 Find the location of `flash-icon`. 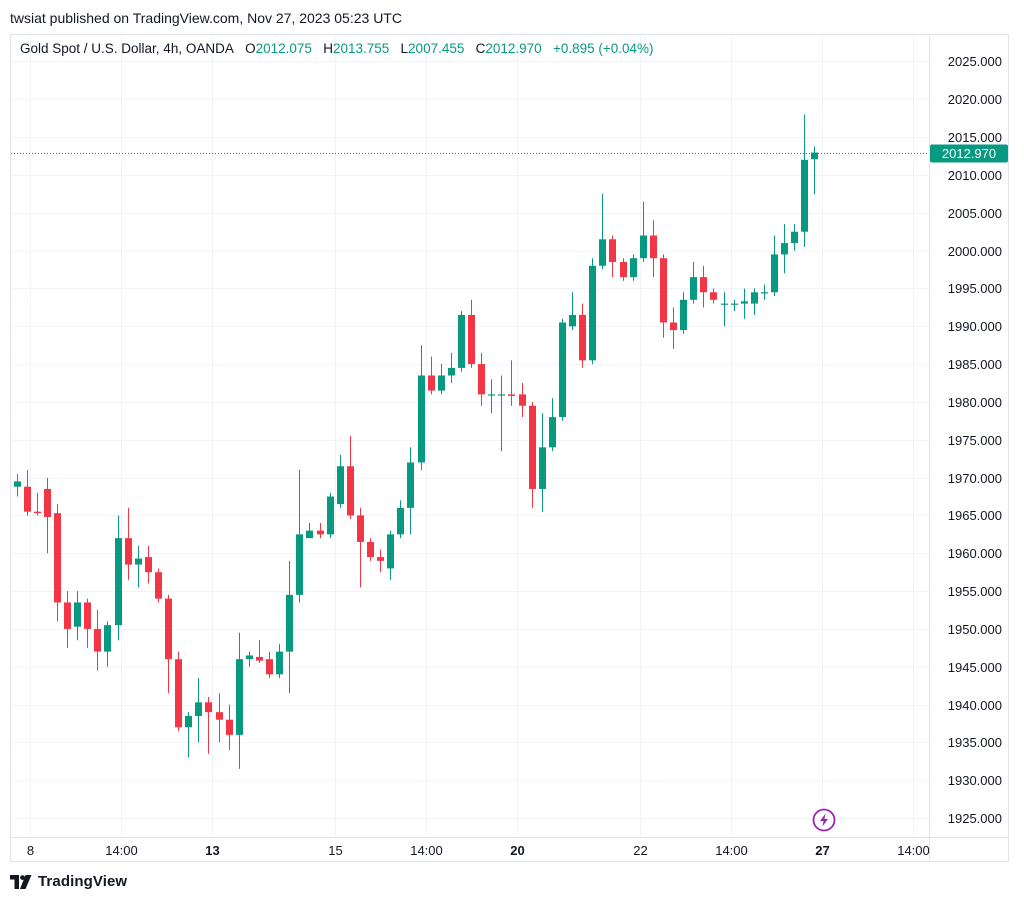

flash-icon is located at coordinates (824, 820).